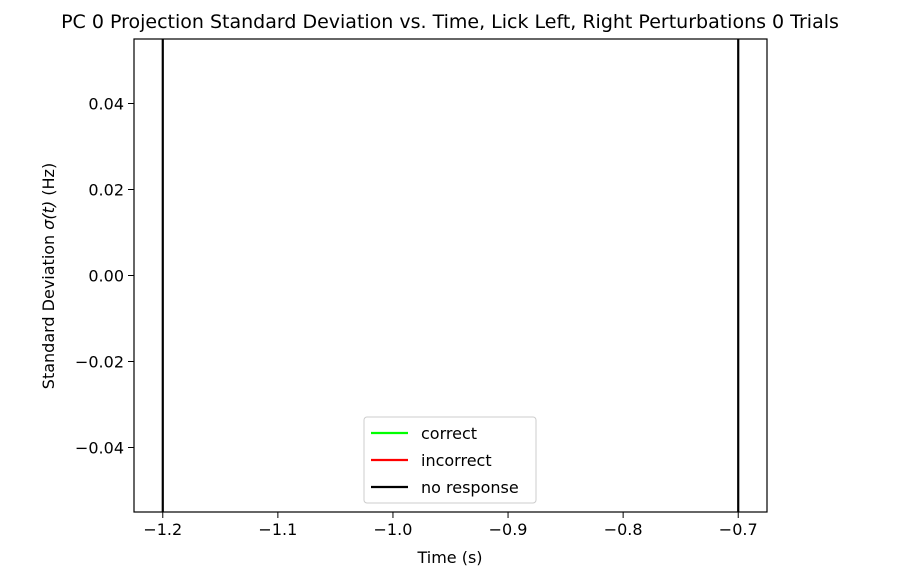 The image size is (899, 580). What do you see at coordinates (393, 529) in the screenshot?
I see `x-tick-label: −1.0` at bounding box center [393, 529].